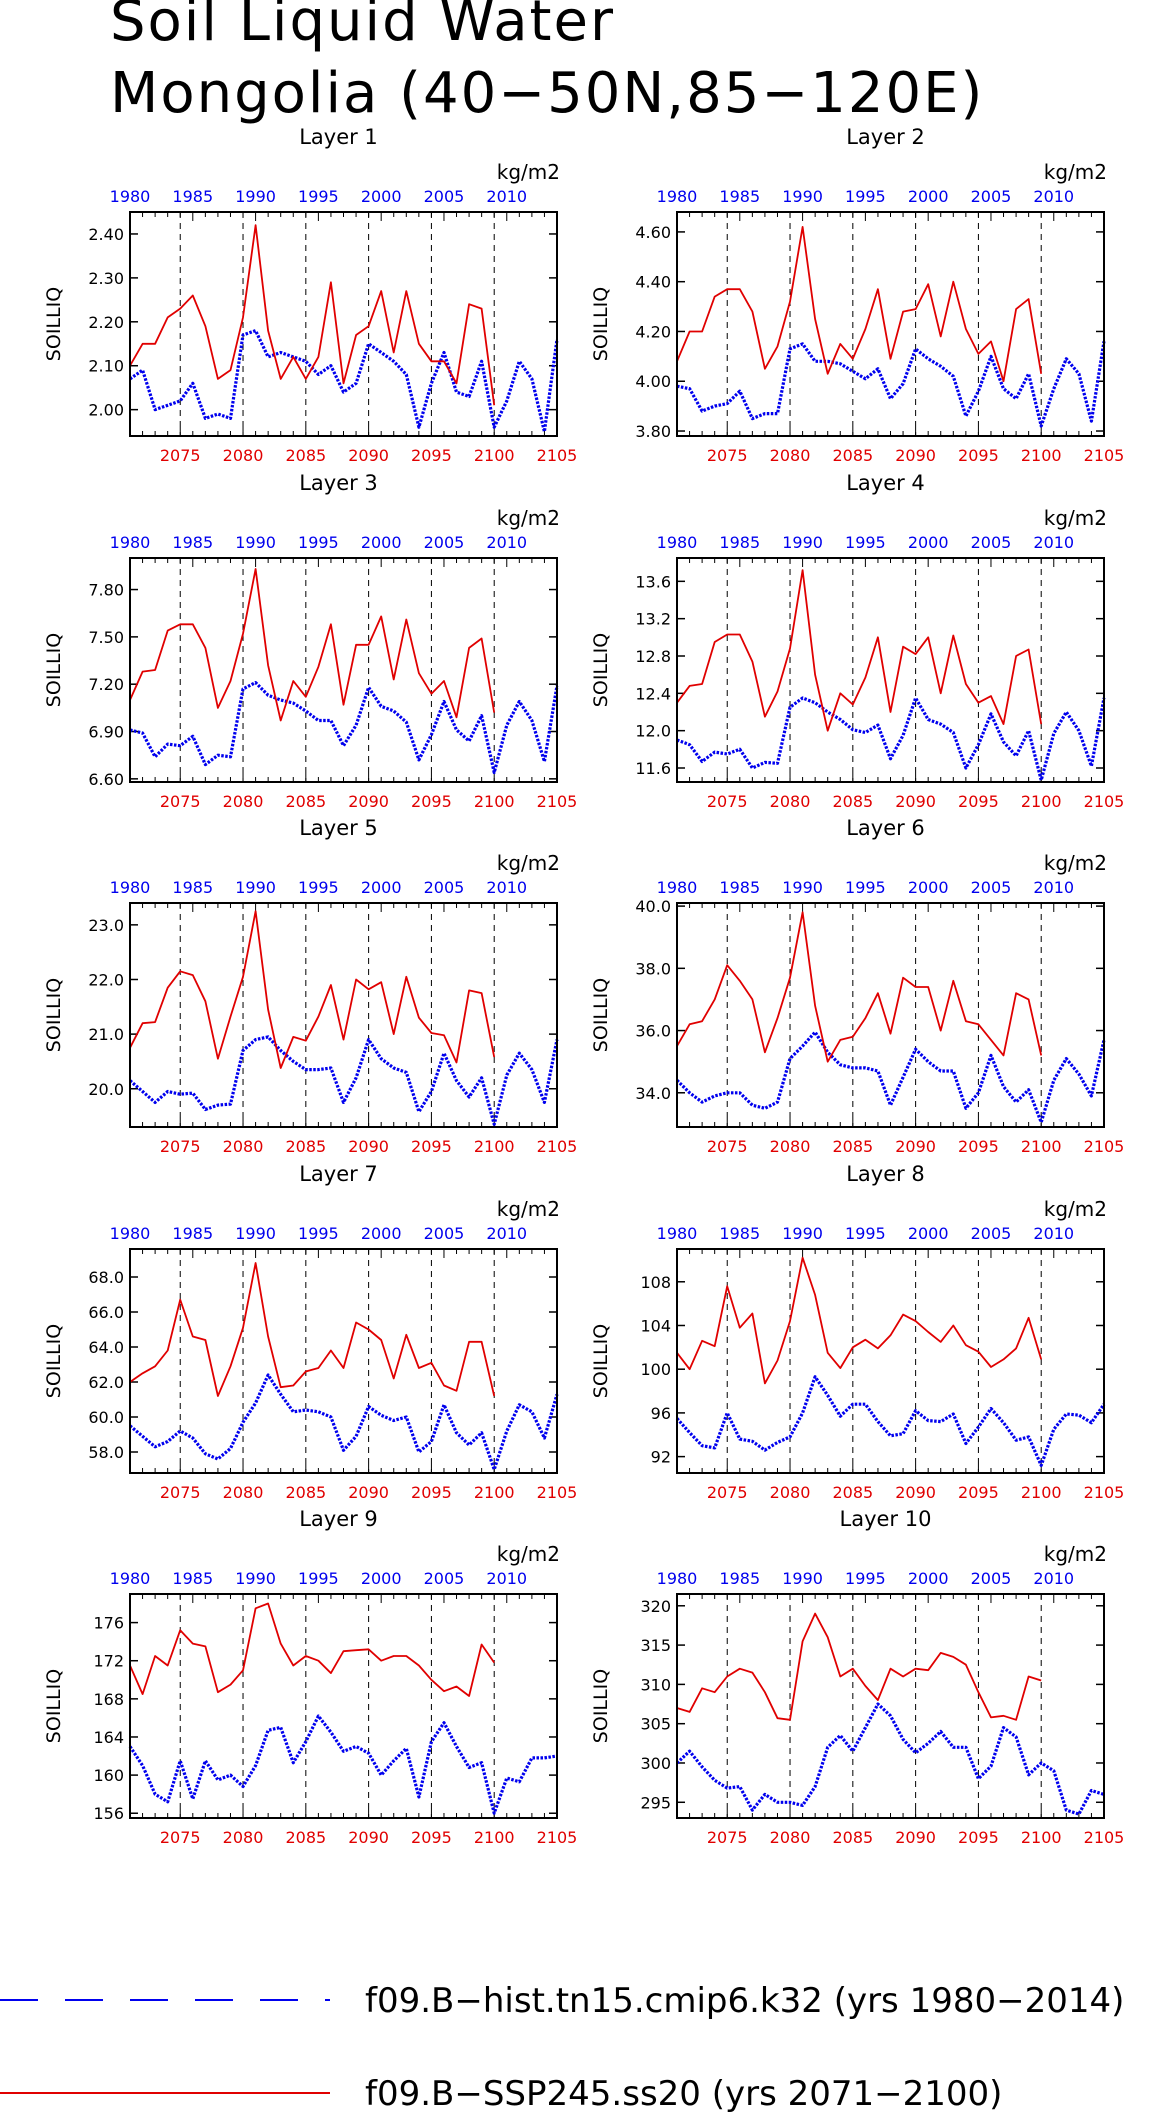  What do you see at coordinates (338, 483) in the screenshot?
I see `panel-title: Layer 3` at bounding box center [338, 483].